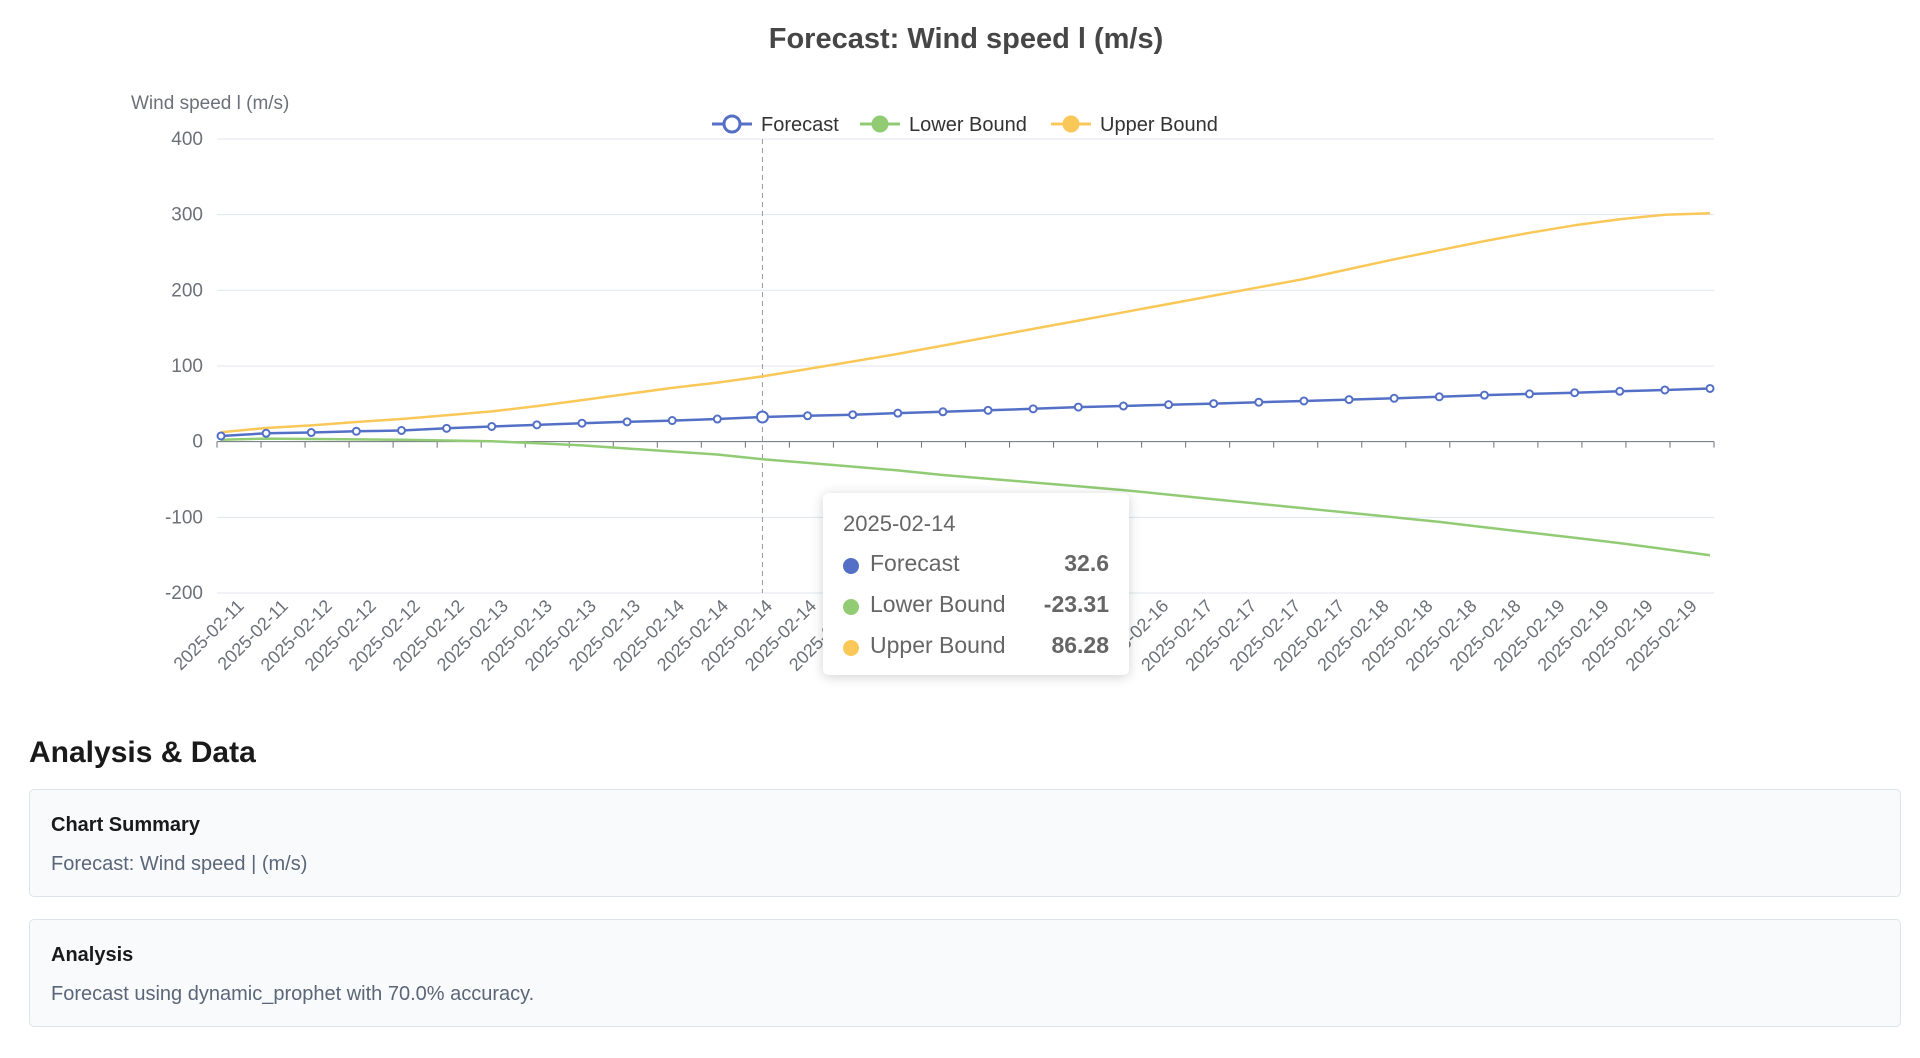 This screenshot has width=1920, height=1058. I want to click on legend-label: Lower Bound, so click(968, 125).